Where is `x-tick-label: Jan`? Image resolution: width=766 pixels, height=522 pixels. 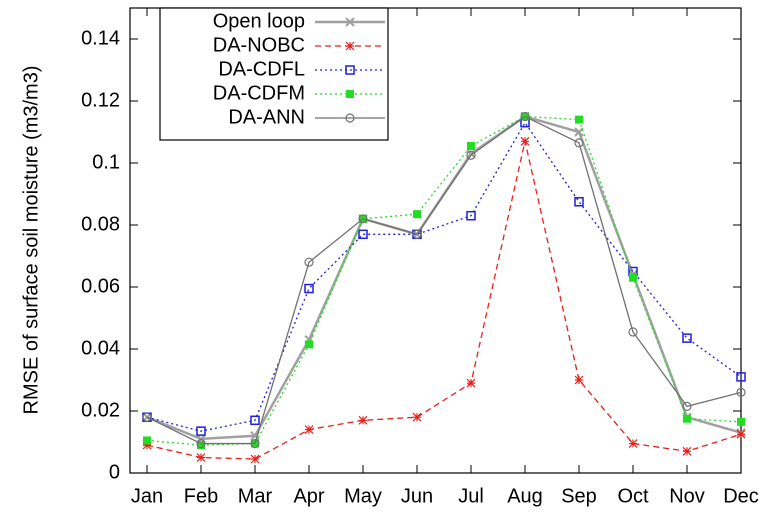 x-tick-label: Jan is located at coordinates (147, 496).